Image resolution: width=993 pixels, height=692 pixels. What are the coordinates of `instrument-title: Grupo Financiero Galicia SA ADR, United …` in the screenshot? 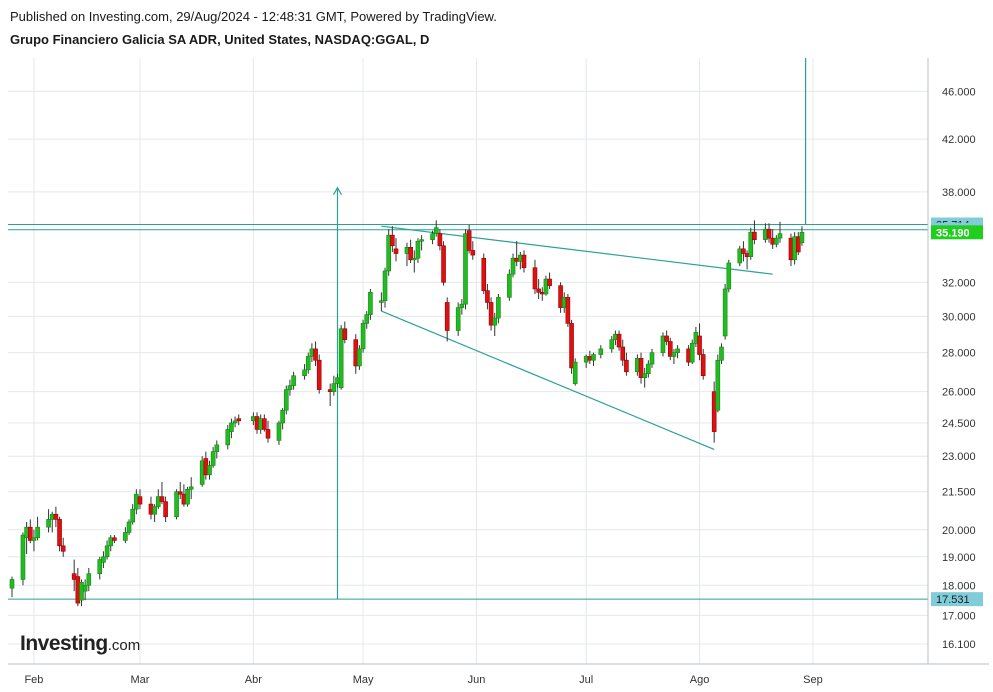 It's located at (220, 39).